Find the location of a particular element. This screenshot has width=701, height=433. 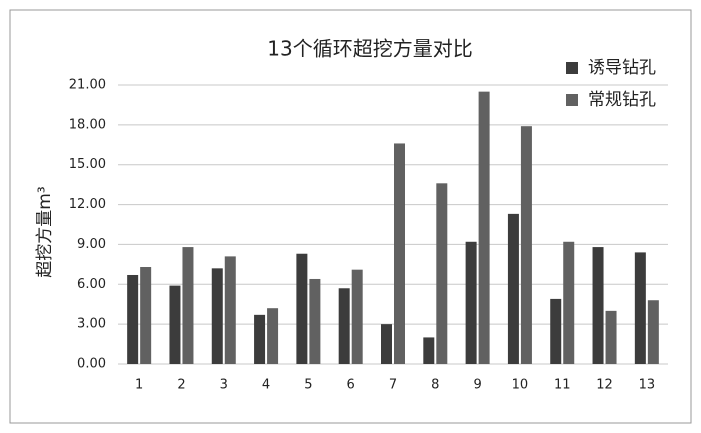

y-tick-label: 0.00 is located at coordinates (91, 364).